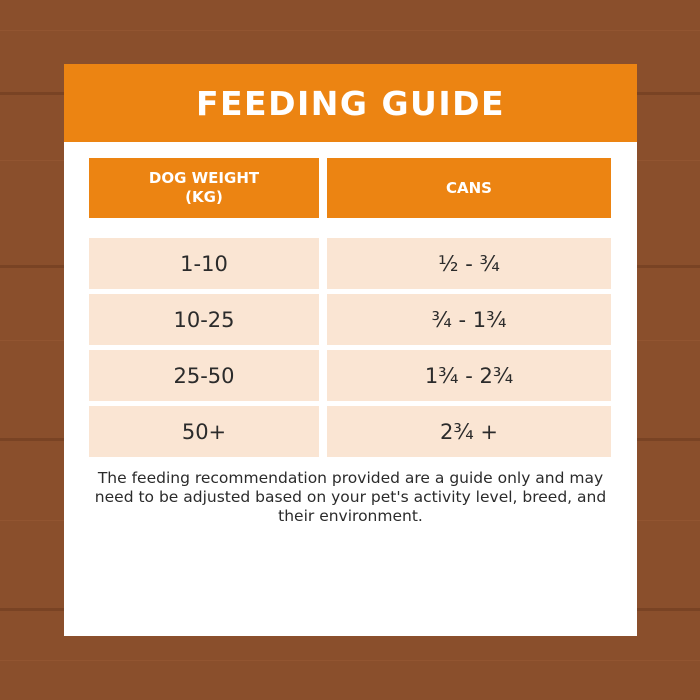  I want to click on cans-cell: 1¾ - 2¾, so click(469, 375).